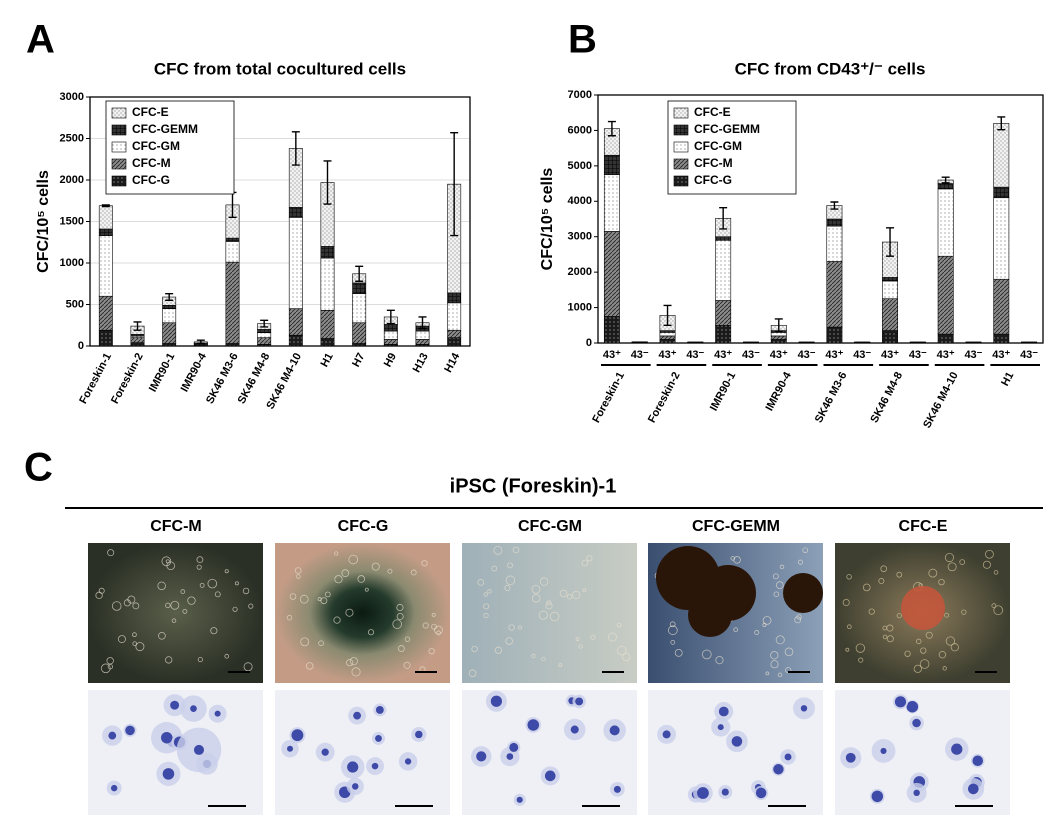  I want to click on colony, so click(803, 593).